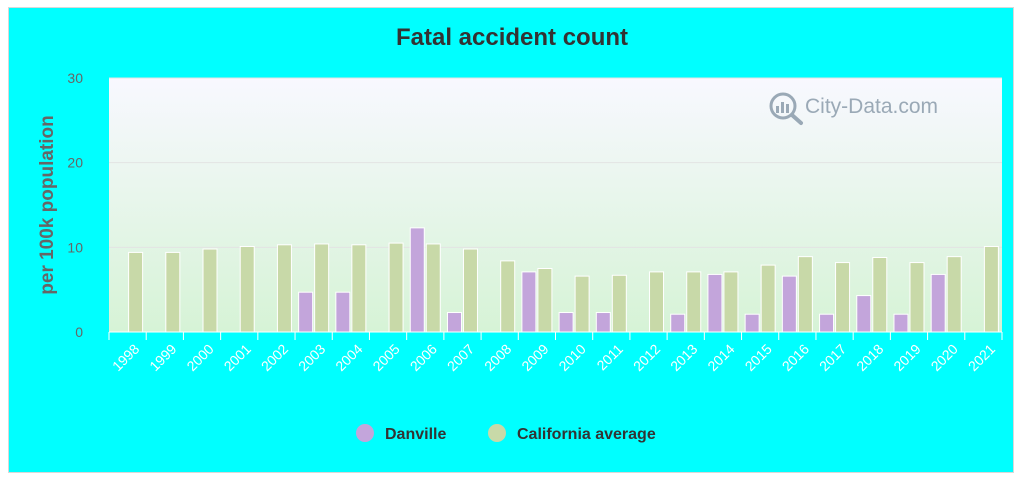 The width and height of the screenshot is (1024, 487). What do you see at coordinates (768, 298) in the screenshot?
I see `bar-california-average-2015` at bounding box center [768, 298].